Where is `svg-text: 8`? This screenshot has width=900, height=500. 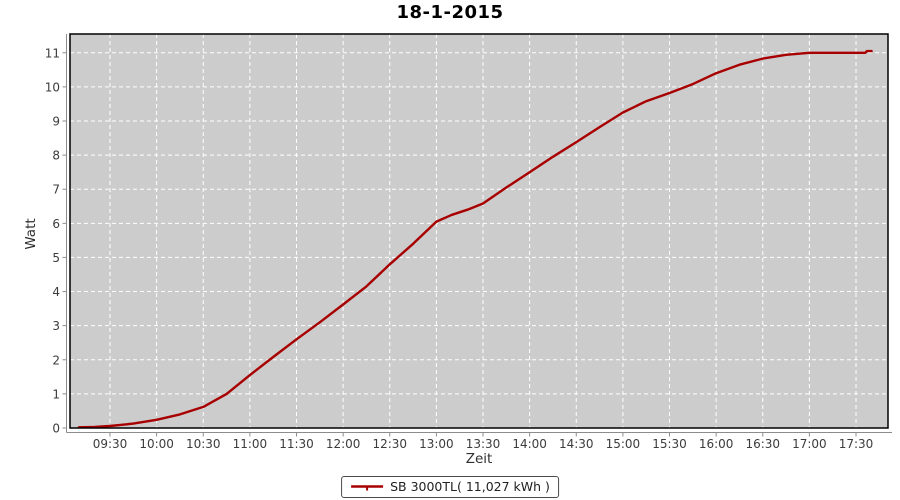
svg-text: 8 is located at coordinates (56, 156).